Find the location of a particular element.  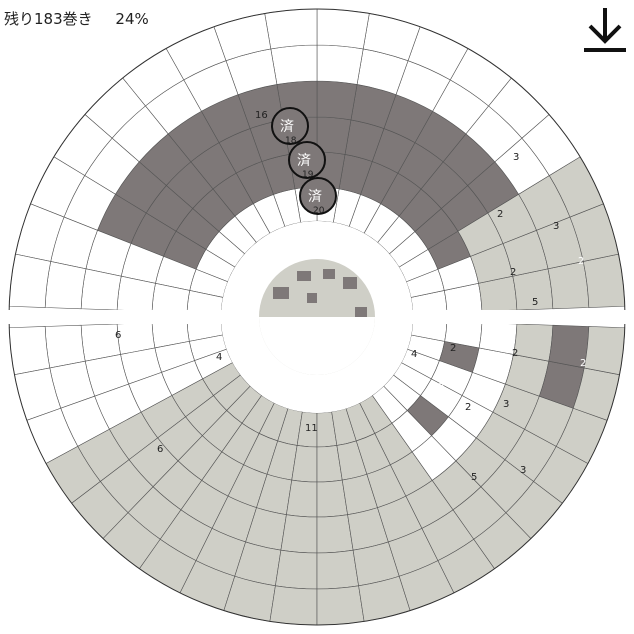

label-2hl2: 2 is located at coordinates (583, 363).